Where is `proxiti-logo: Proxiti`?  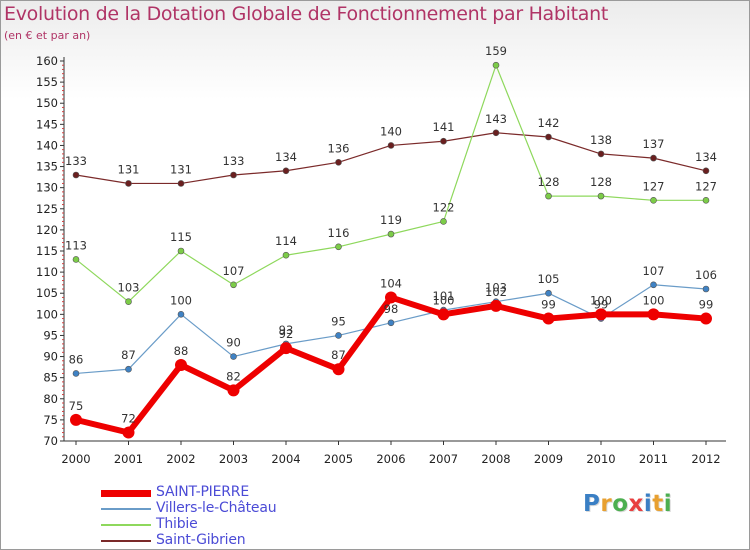 proxiti-logo: Proxiti is located at coordinates (627, 504).